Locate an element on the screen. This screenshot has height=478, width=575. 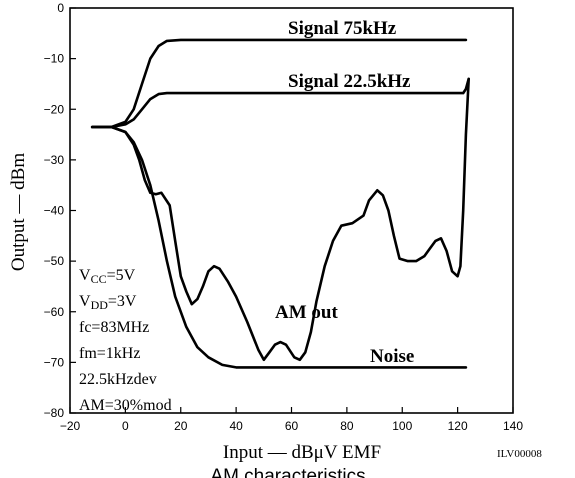
series-line-signal-75khz is located at coordinates (279, 83).